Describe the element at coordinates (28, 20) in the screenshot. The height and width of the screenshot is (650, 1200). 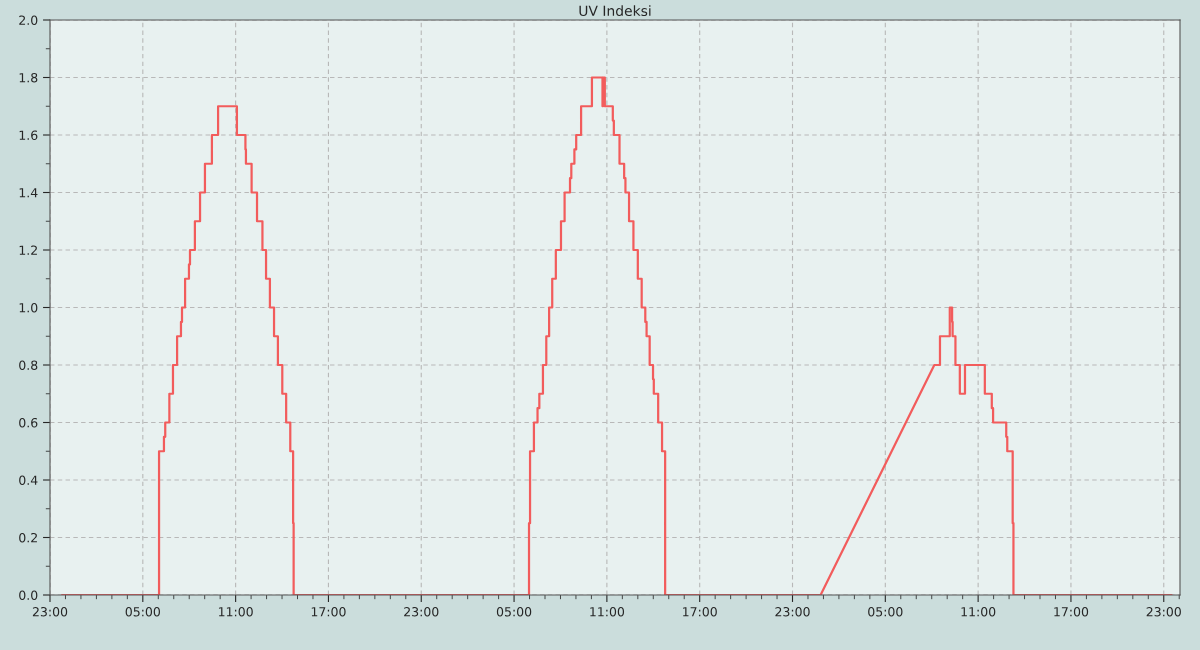
I see `y-tick-label: 2.0` at that location.